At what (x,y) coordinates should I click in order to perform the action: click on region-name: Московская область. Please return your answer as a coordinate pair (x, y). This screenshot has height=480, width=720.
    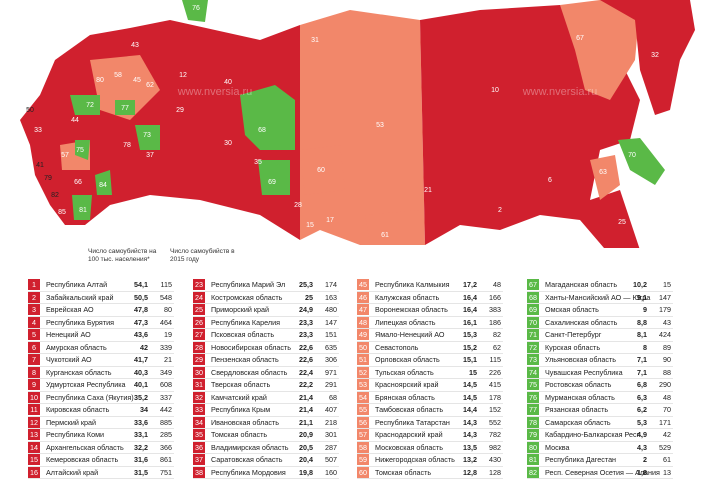
    Looking at the image, I should click on (409, 447).